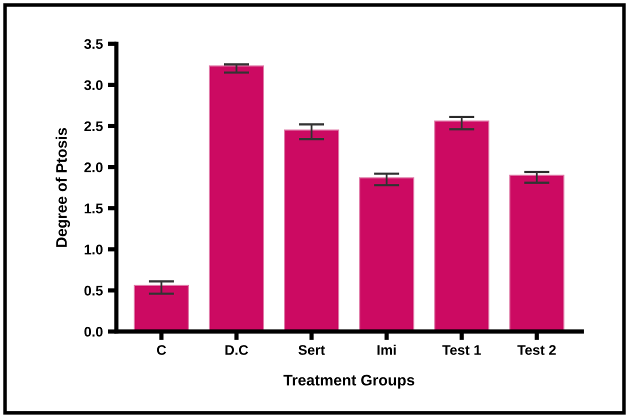 The height and width of the screenshot is (417, 629). What do you see at coordinates (63, 187) in the screenshot?
I see `y-axis-title: Degree of Ptosis` at bounding box center [63, 187].